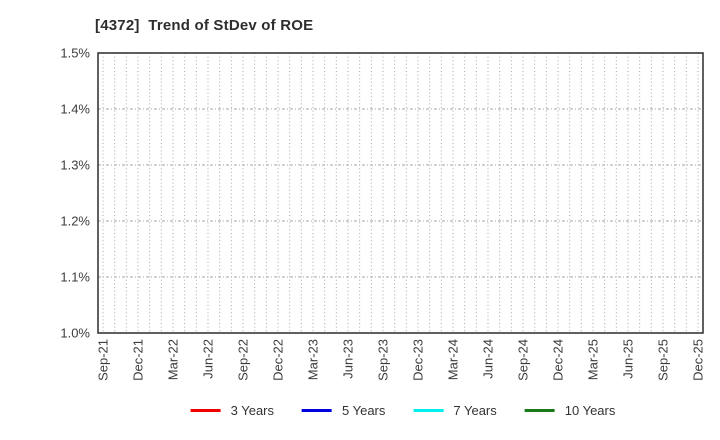 This screenshot has width=720, height=440. Describe the element at coordinates (593, 359) in the screenshot. I see `x-tick-label: Mar-25` at that location.